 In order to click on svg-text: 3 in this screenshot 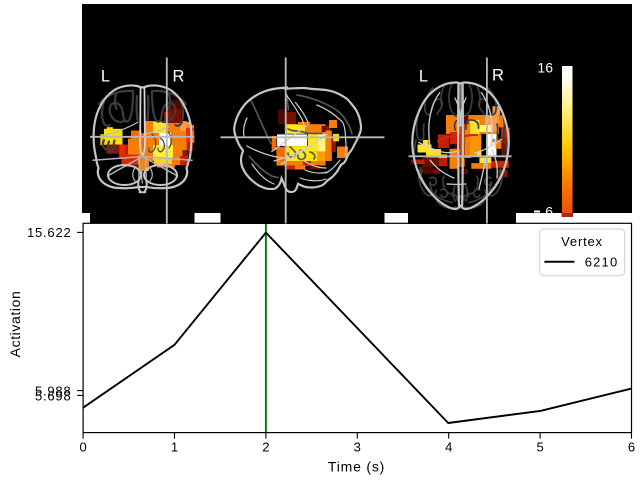, I will do `click(357, 447)`.